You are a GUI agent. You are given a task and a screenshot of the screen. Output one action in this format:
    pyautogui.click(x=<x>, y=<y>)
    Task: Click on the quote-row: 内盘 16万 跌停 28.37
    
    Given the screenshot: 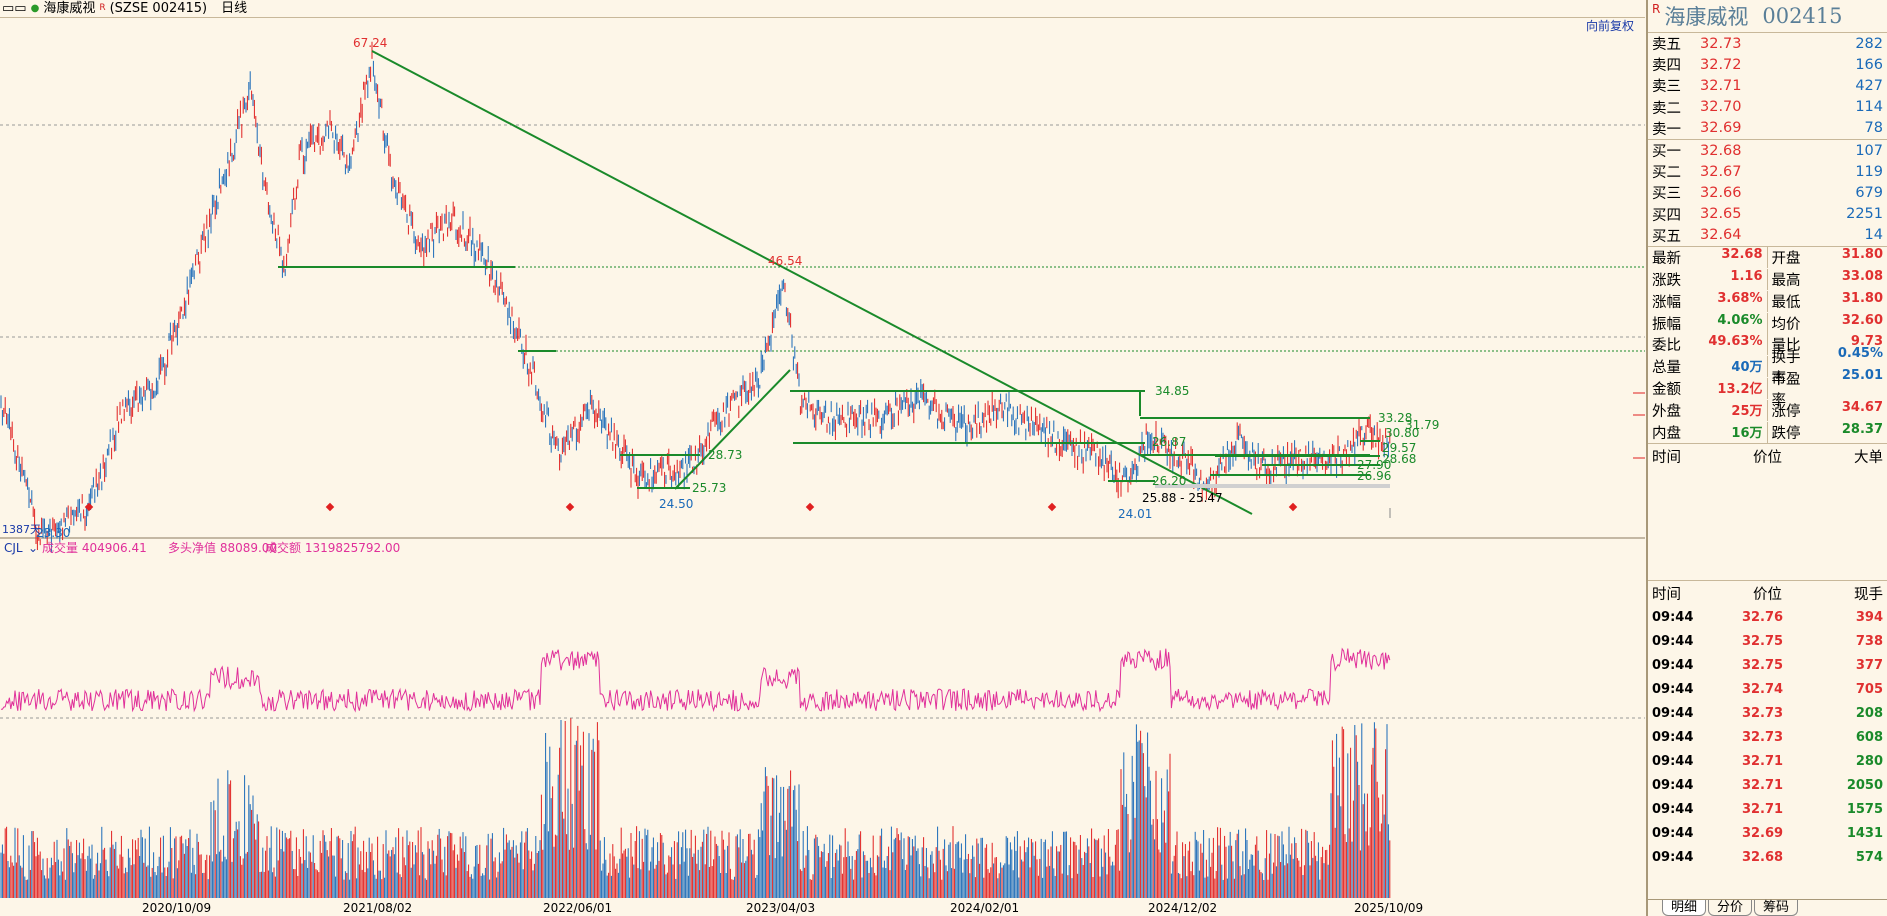 What is the action you would take?
    pyautogui.click(x=1767, y=432)
    